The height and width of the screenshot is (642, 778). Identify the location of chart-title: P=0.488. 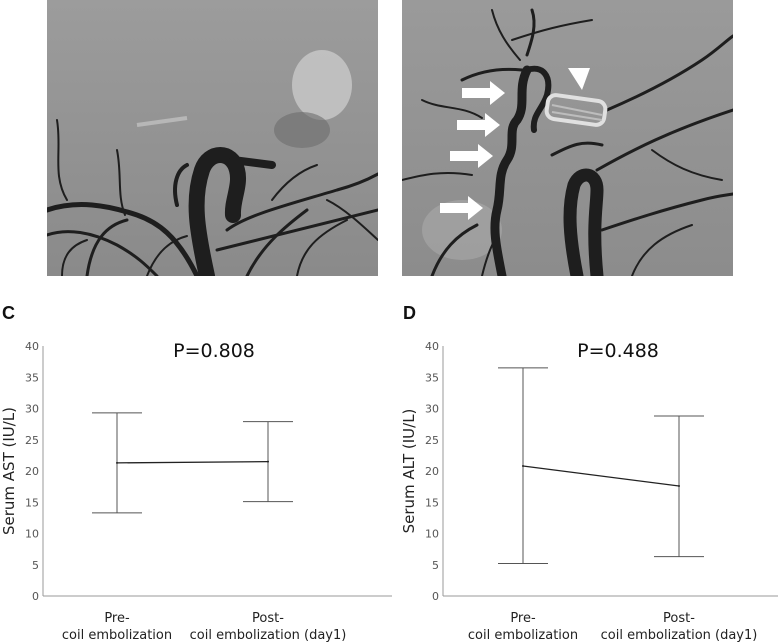
(618, 351).